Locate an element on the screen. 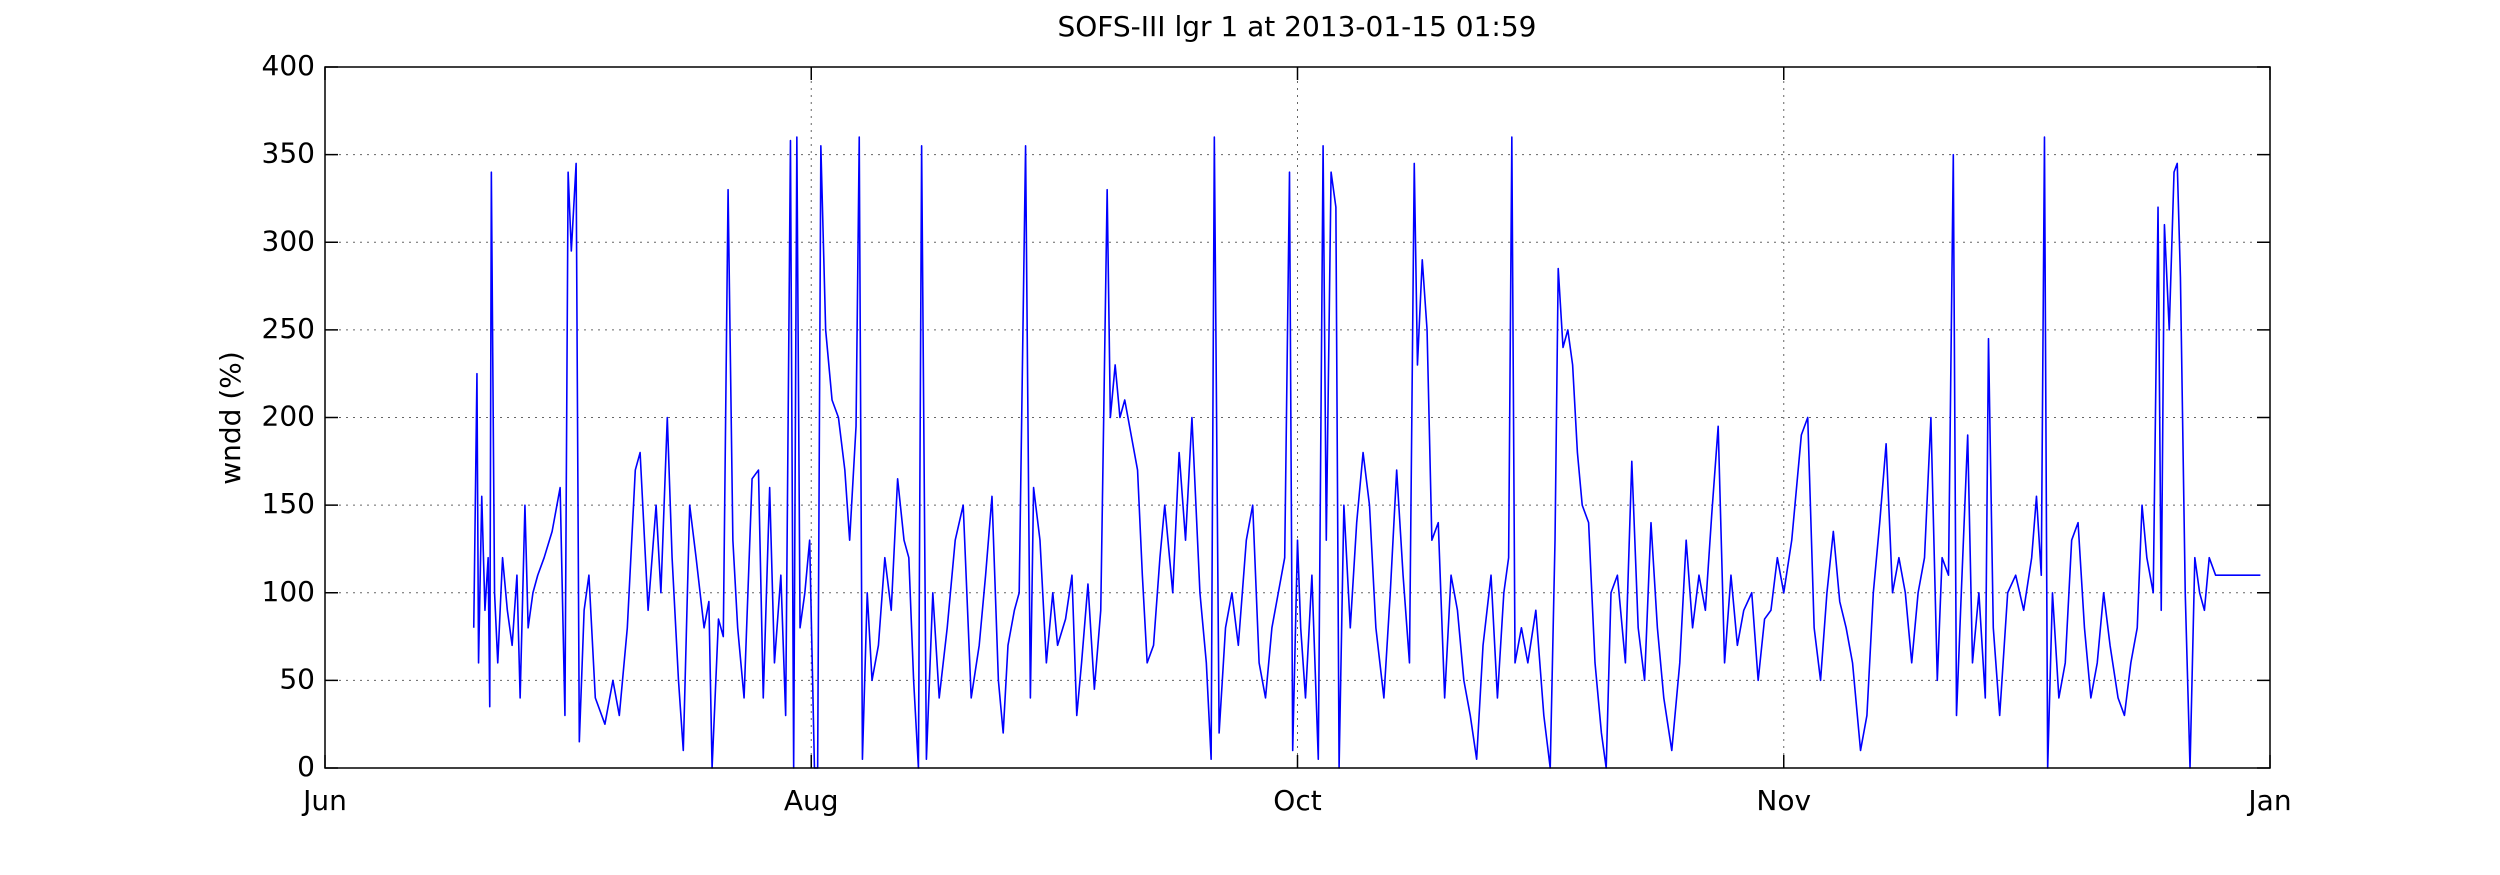  y-tick-label: 300 is located at coordinates (288, 240).